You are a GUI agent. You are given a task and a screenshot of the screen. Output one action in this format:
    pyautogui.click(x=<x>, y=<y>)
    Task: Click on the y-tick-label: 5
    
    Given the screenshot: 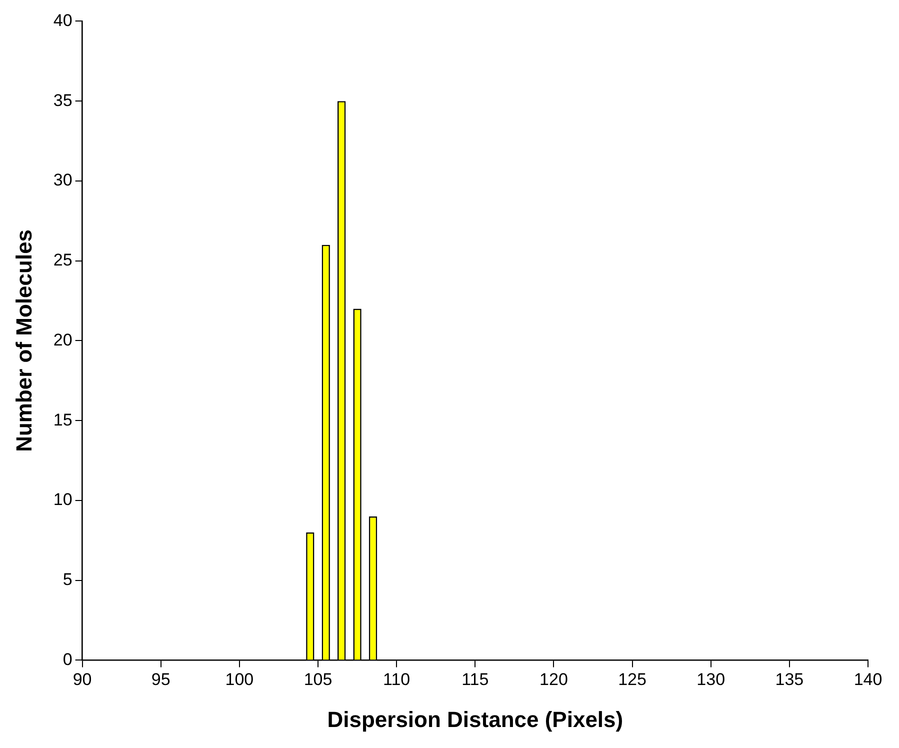 What is the action you would take?
    pyautogui.click(x=67, y=580)
    